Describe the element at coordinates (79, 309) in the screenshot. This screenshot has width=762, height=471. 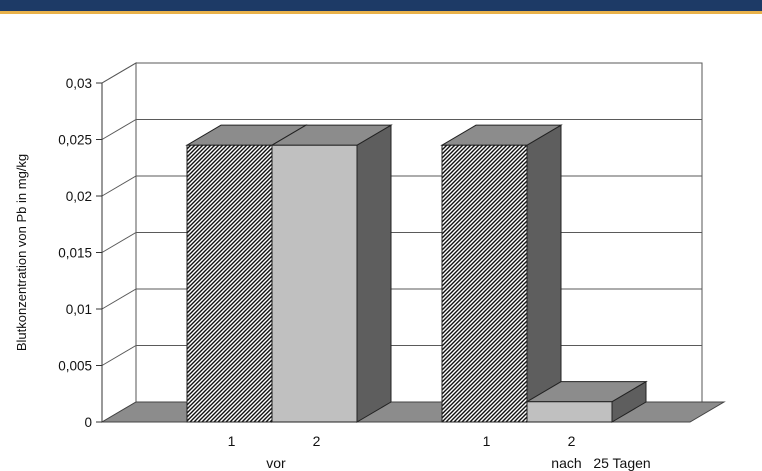
I see `y-tick-label: 0,01` at that location.